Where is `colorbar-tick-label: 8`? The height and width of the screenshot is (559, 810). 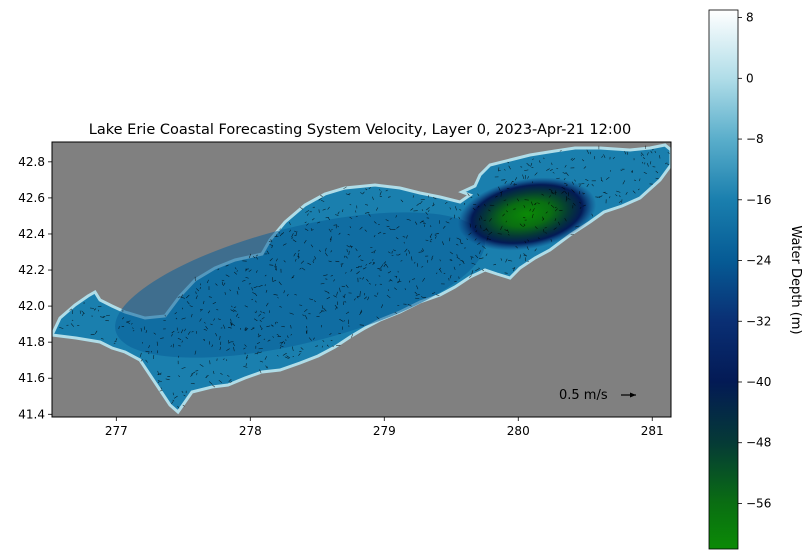 colorbar-tick-label: 8 is located at coordinates (750, 18).